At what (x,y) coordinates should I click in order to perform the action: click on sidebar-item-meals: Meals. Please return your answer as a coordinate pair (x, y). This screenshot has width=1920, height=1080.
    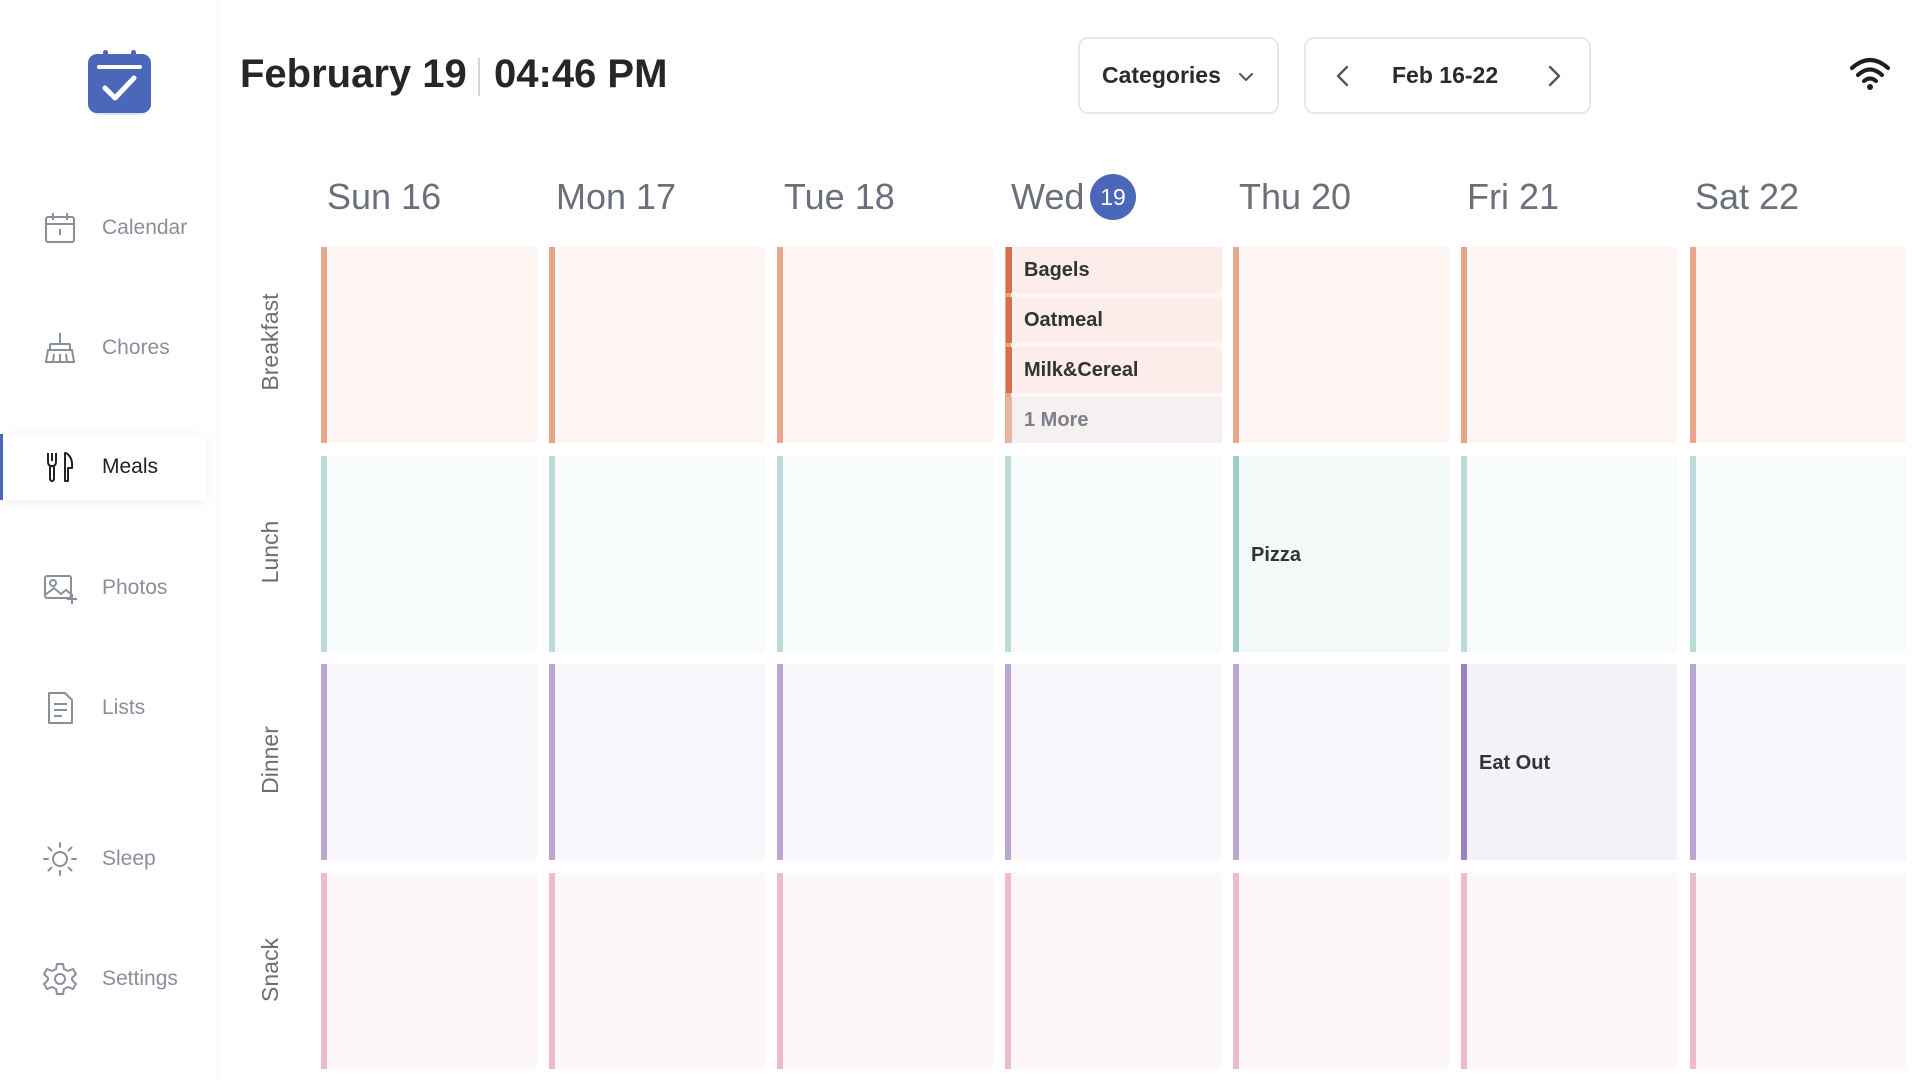
    Looking at the image, I should click on (103, 467).